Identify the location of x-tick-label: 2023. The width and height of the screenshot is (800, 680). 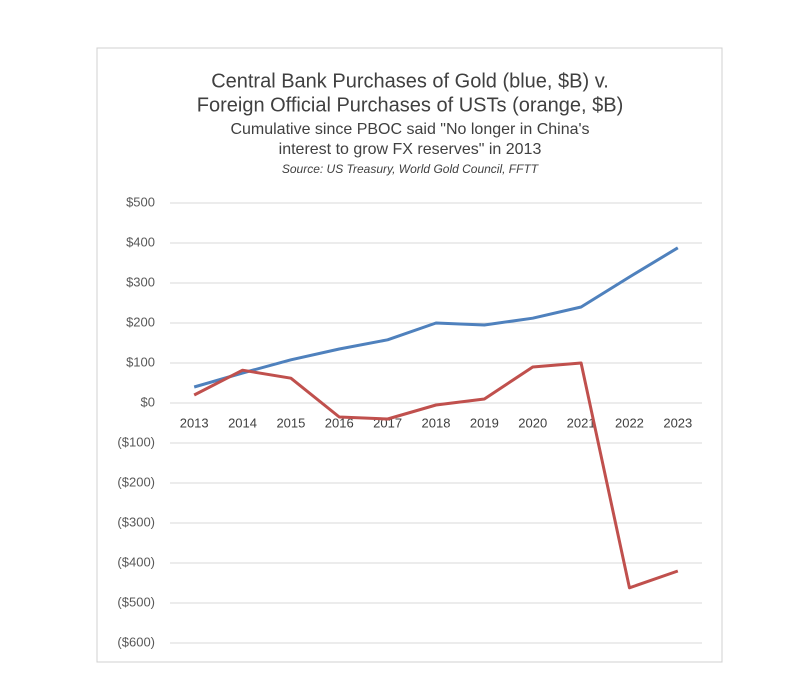
(677, 422).